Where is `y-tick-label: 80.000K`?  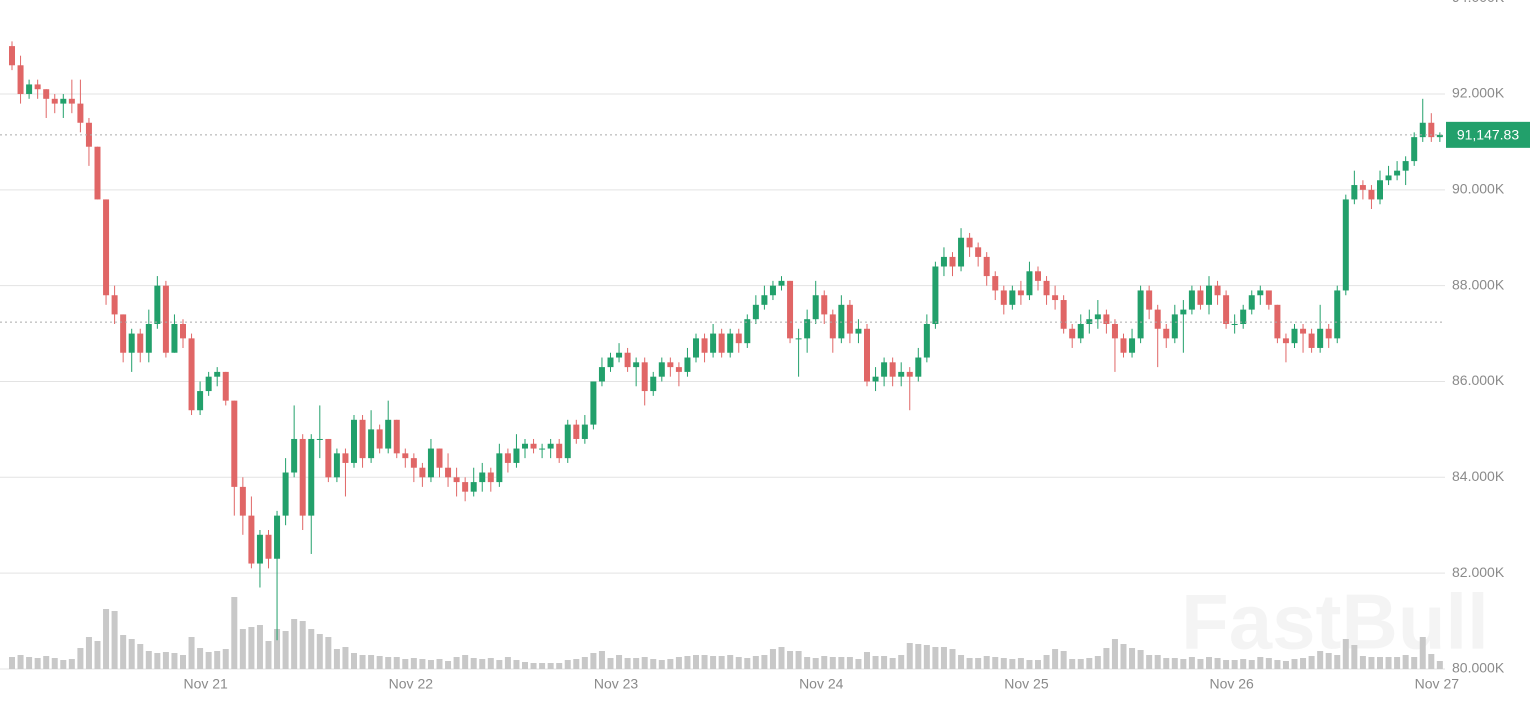 y-tick-label: 80.000K is located at coordinates (1478, 668).